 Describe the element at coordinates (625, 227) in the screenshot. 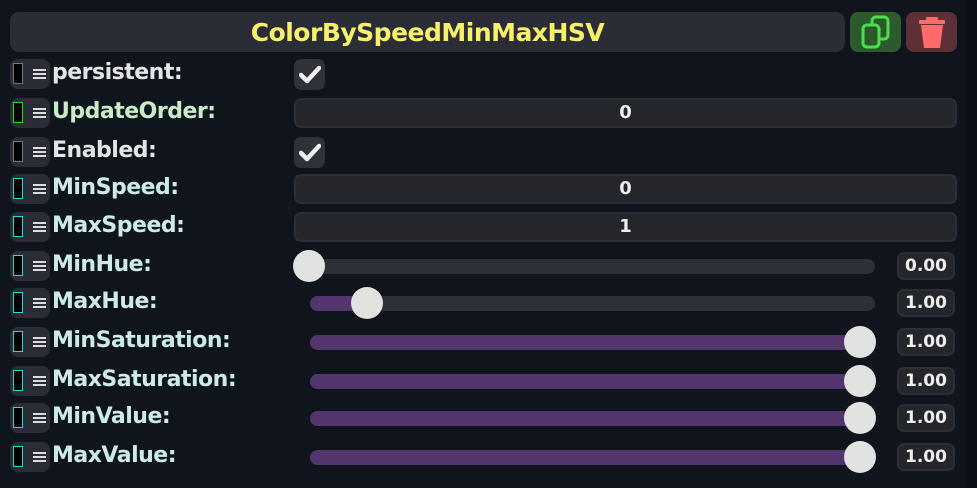

I see `max-speed-input: 1` at that location.